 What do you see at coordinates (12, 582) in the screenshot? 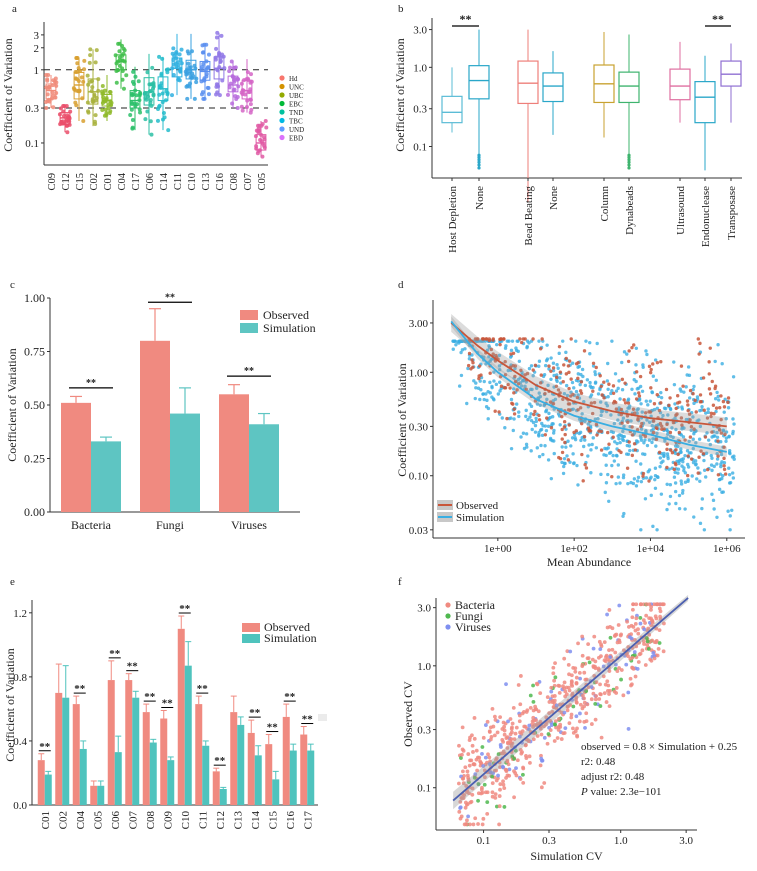
I see `panel-label-e: e` at bounding box center [12, 582].